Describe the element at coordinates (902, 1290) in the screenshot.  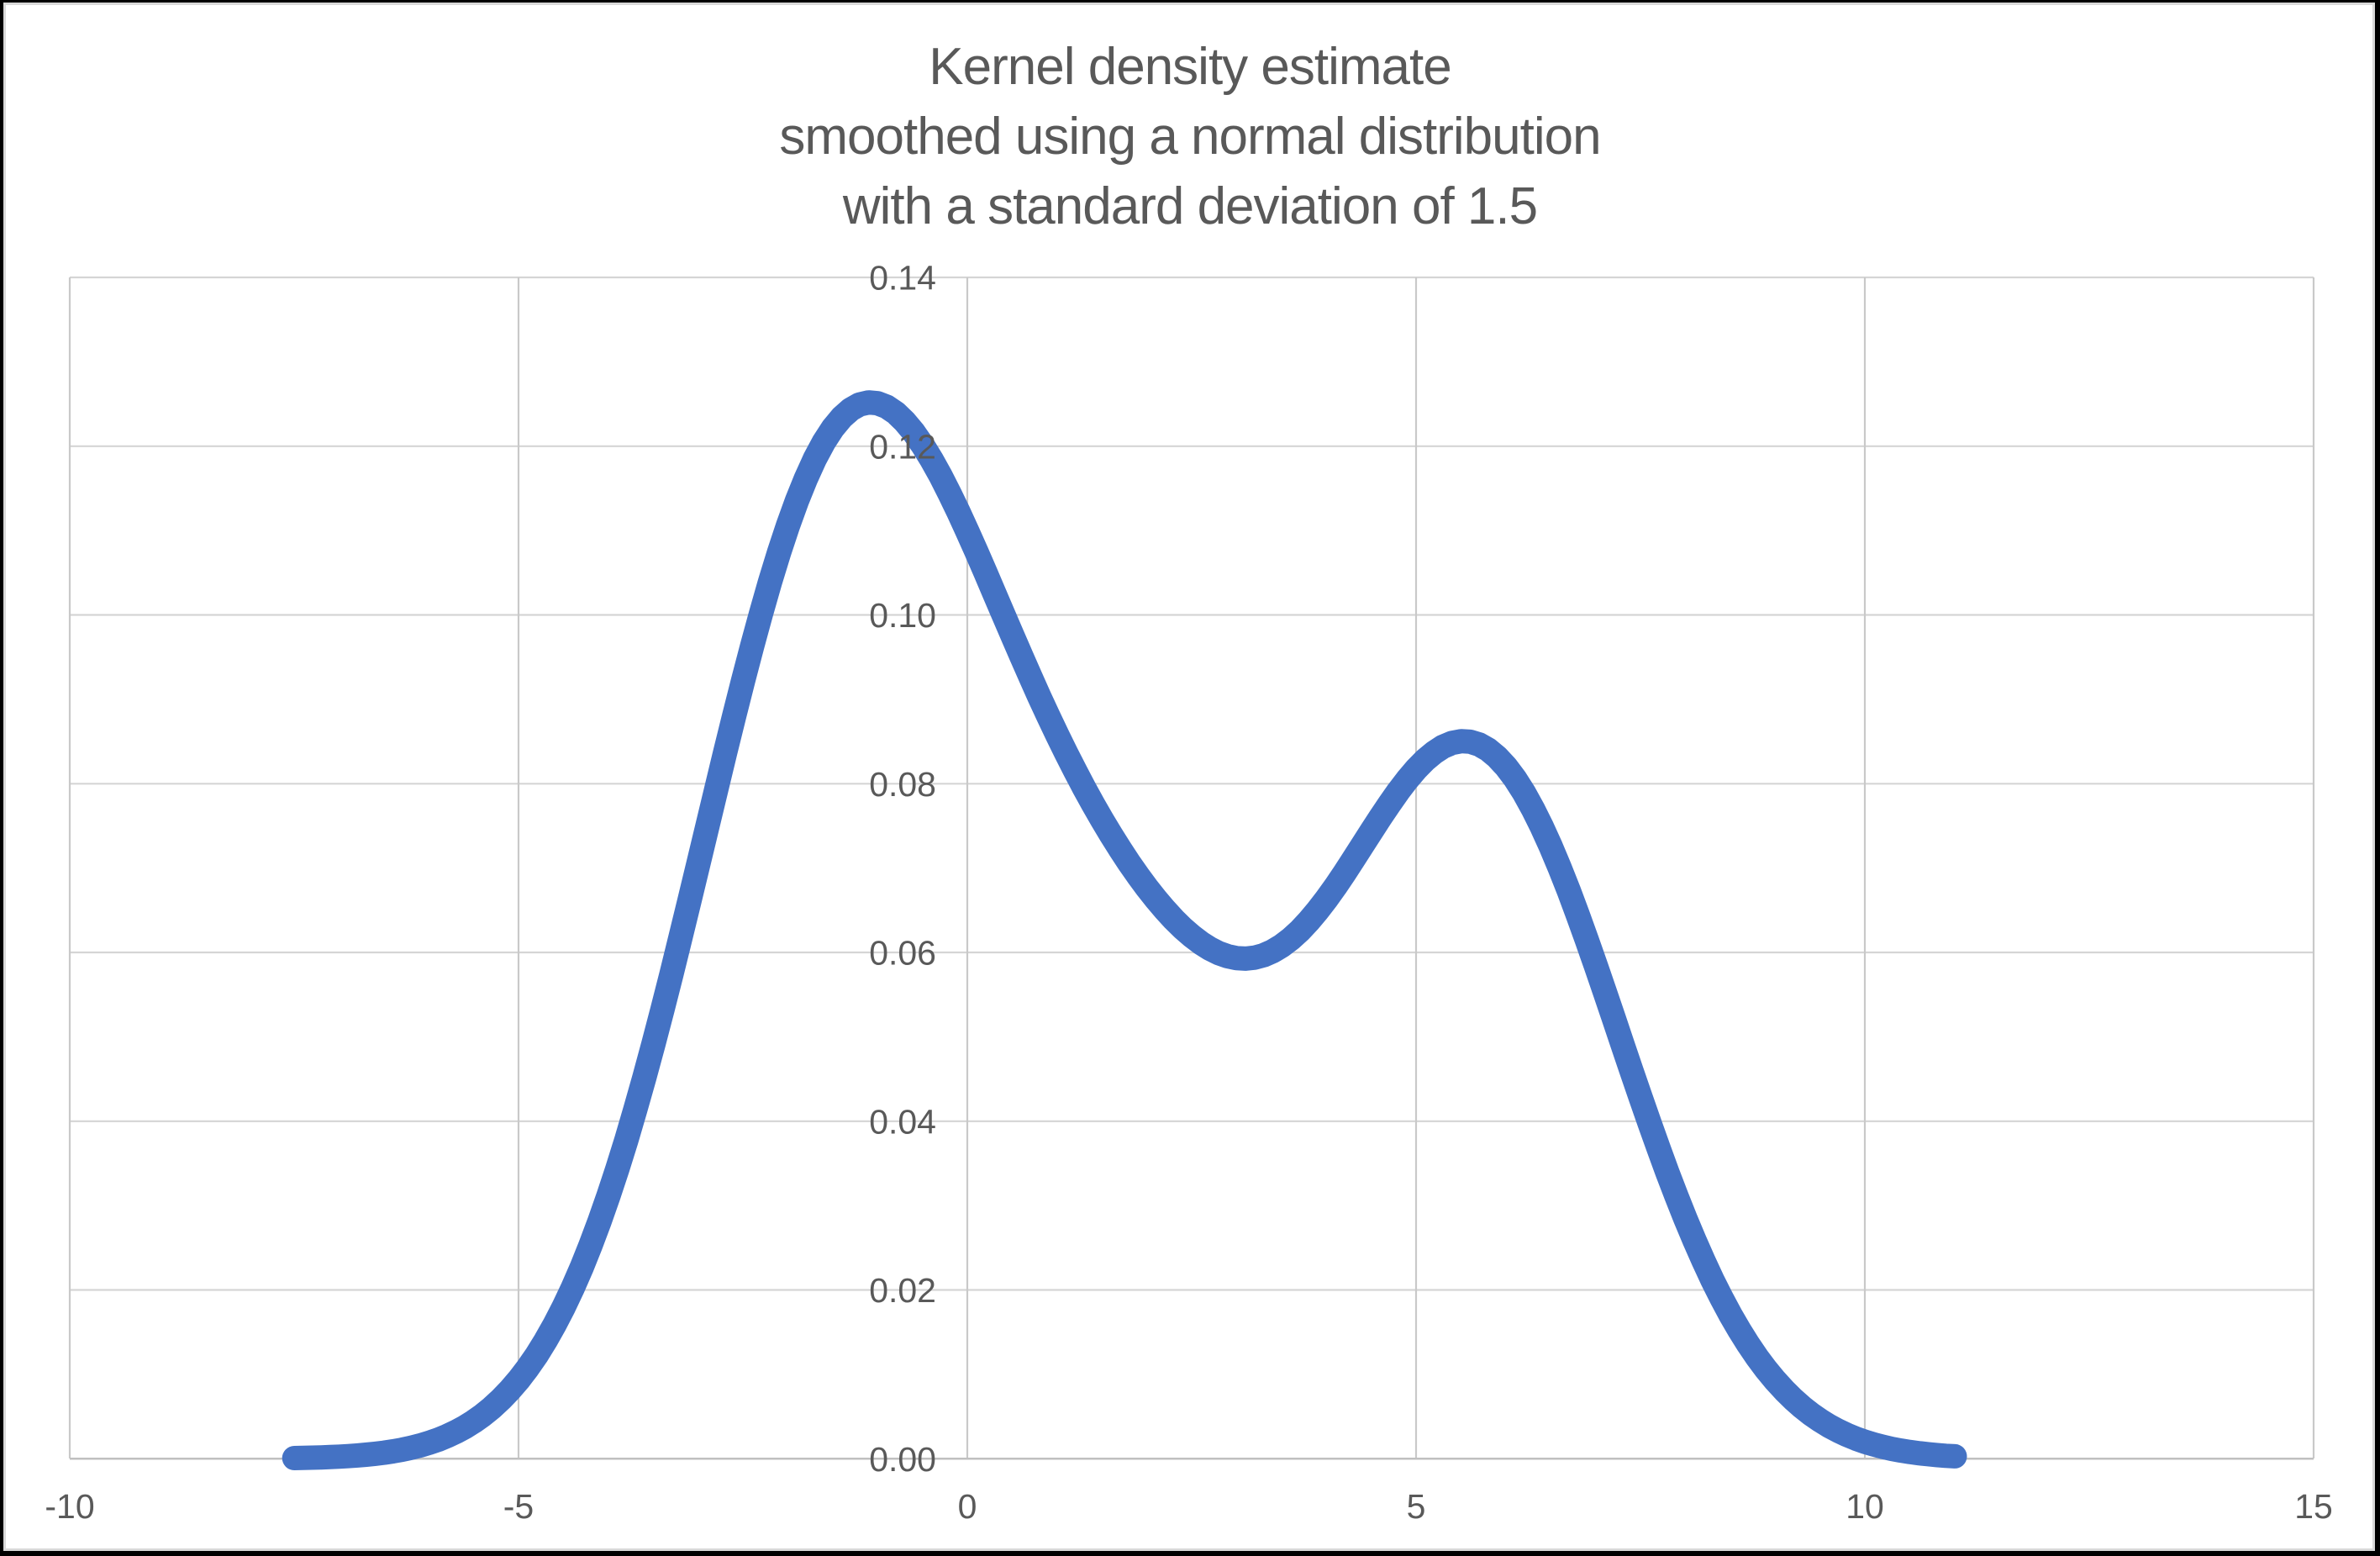
I see `svg-text: 0.02` at that location.